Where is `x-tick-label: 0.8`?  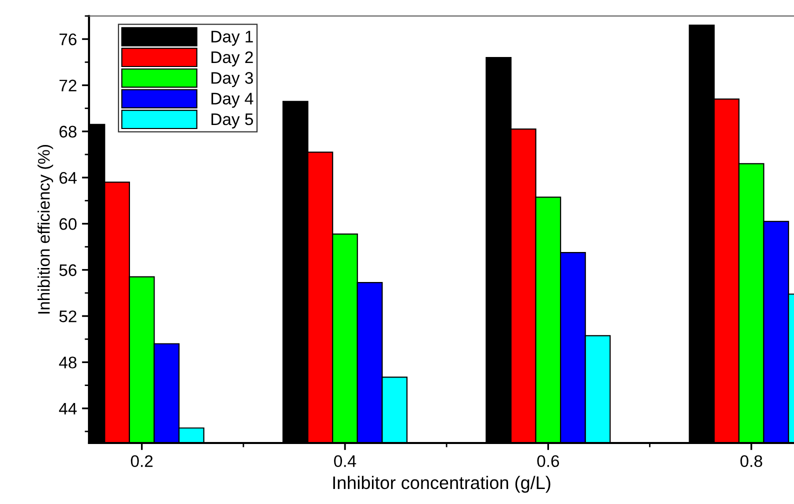
x-tick-label: 0.8 is located at coordinates (751, 461).